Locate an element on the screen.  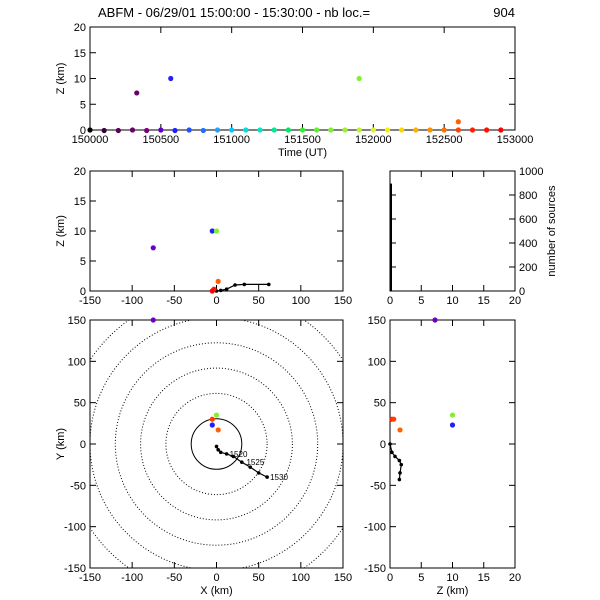
y-tick-label: 200 is located at coordinates (528, 268).